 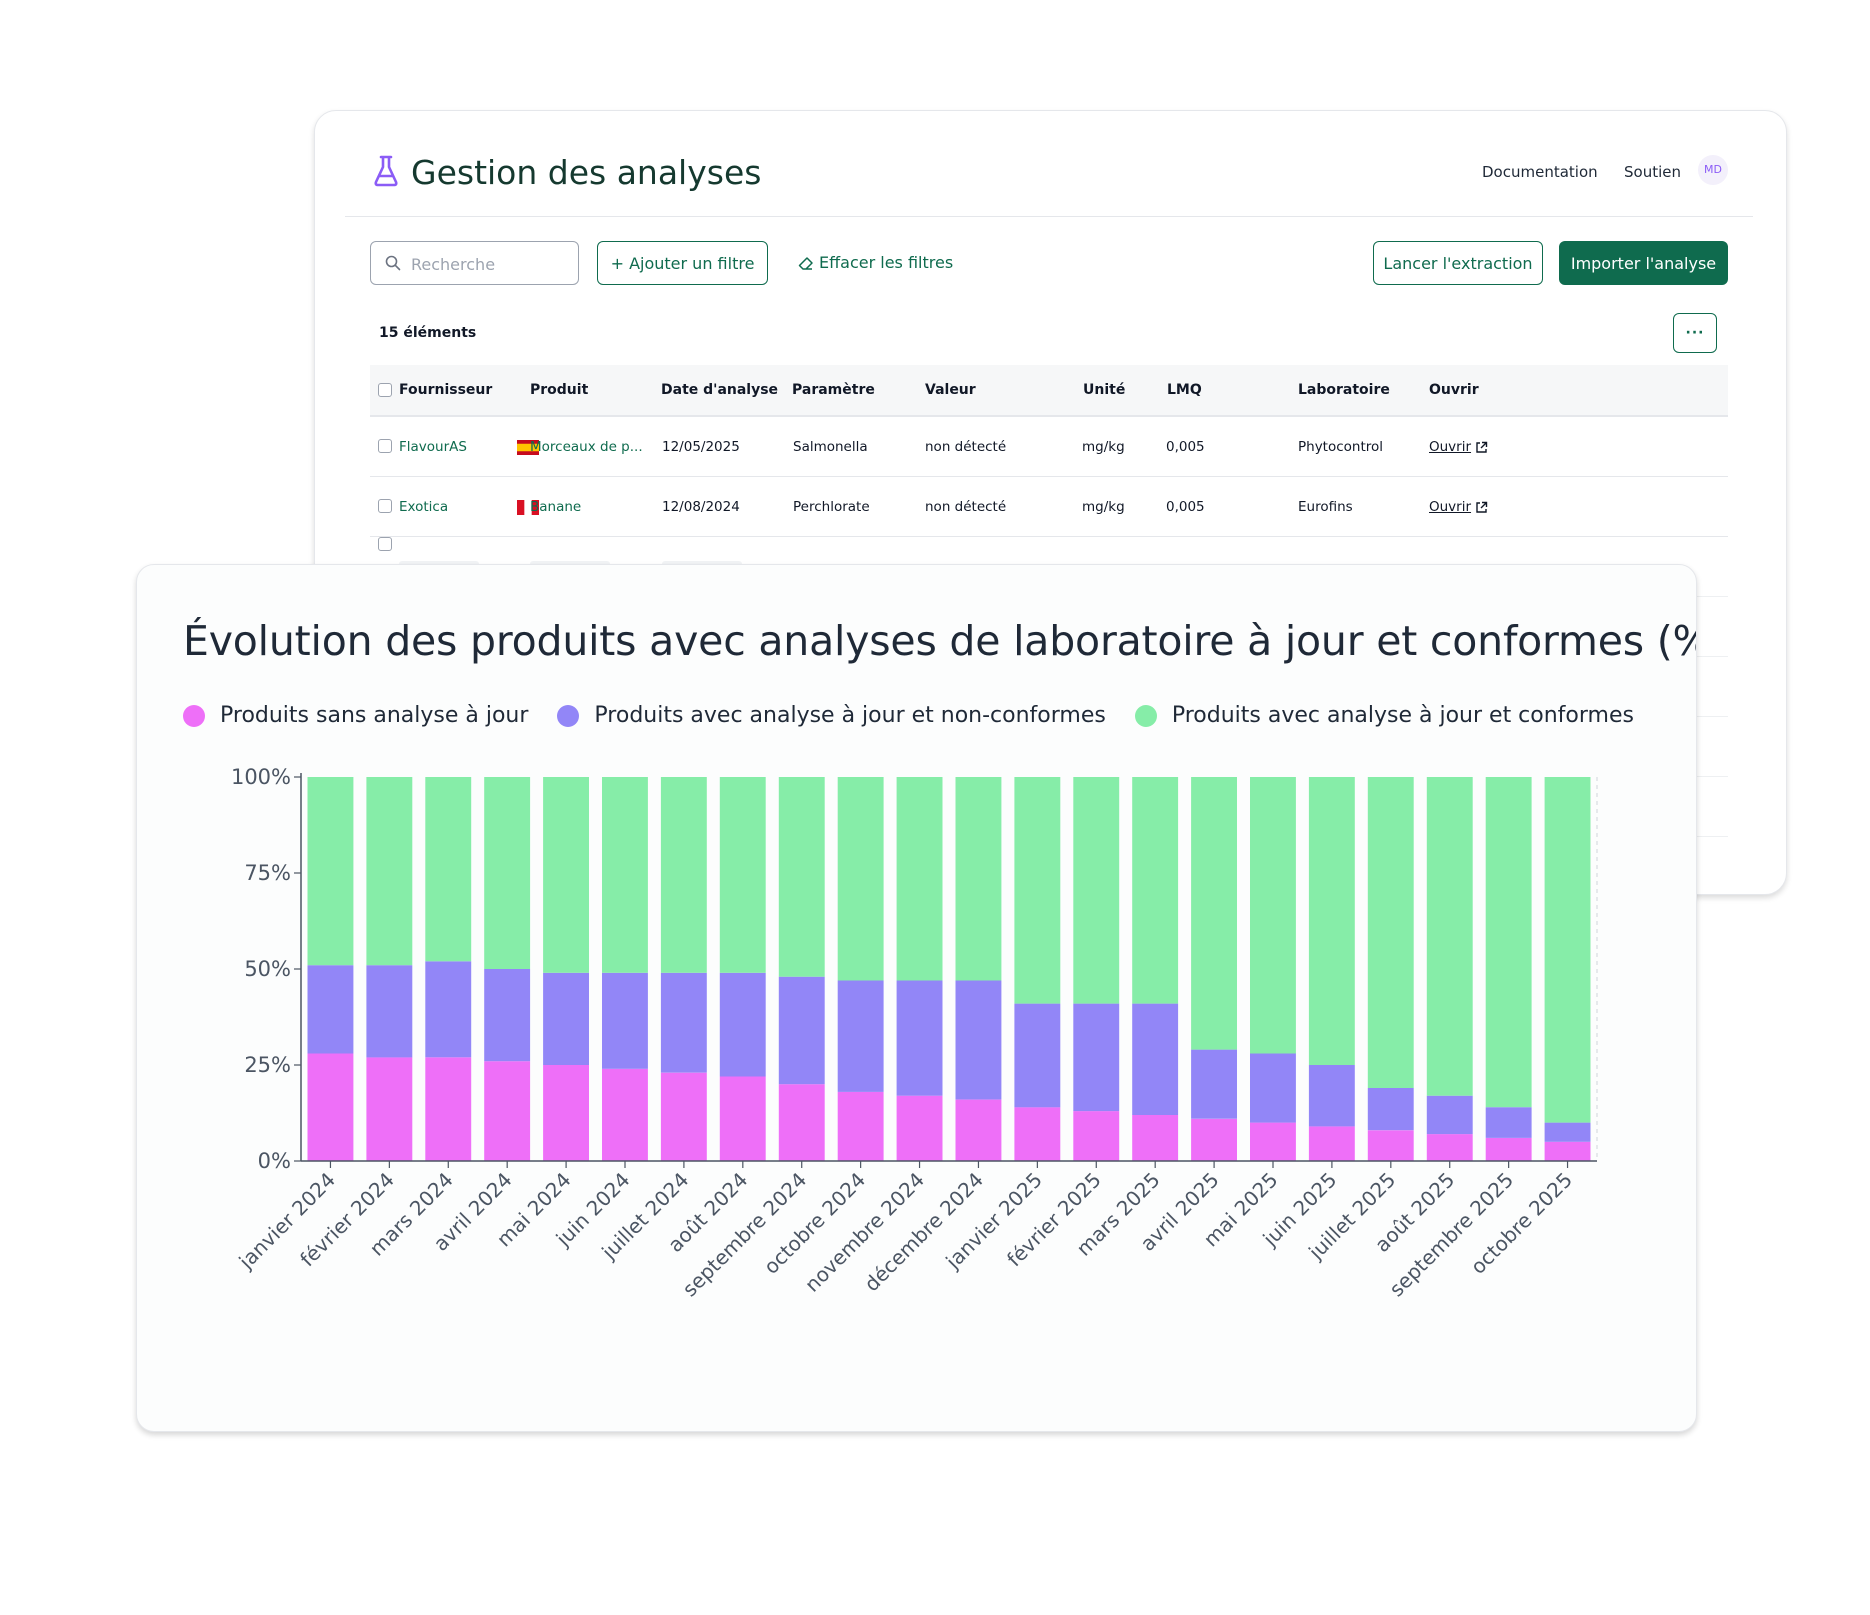 What do you see at coordinates (385, 390) in the screenshot?
I see `select-all-checkbox` at bounding box center [385, 390].